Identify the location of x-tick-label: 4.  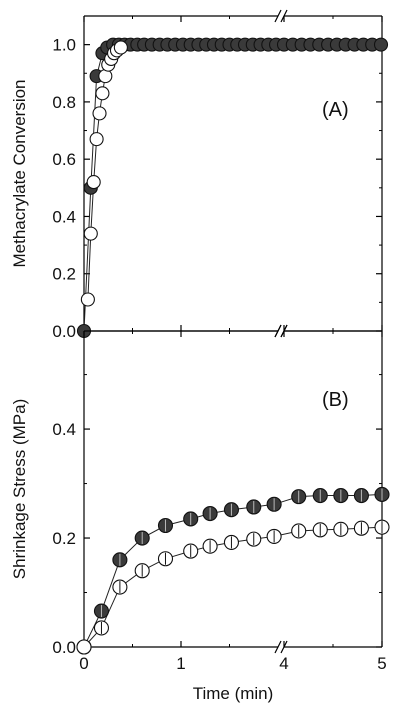
(283, 663).